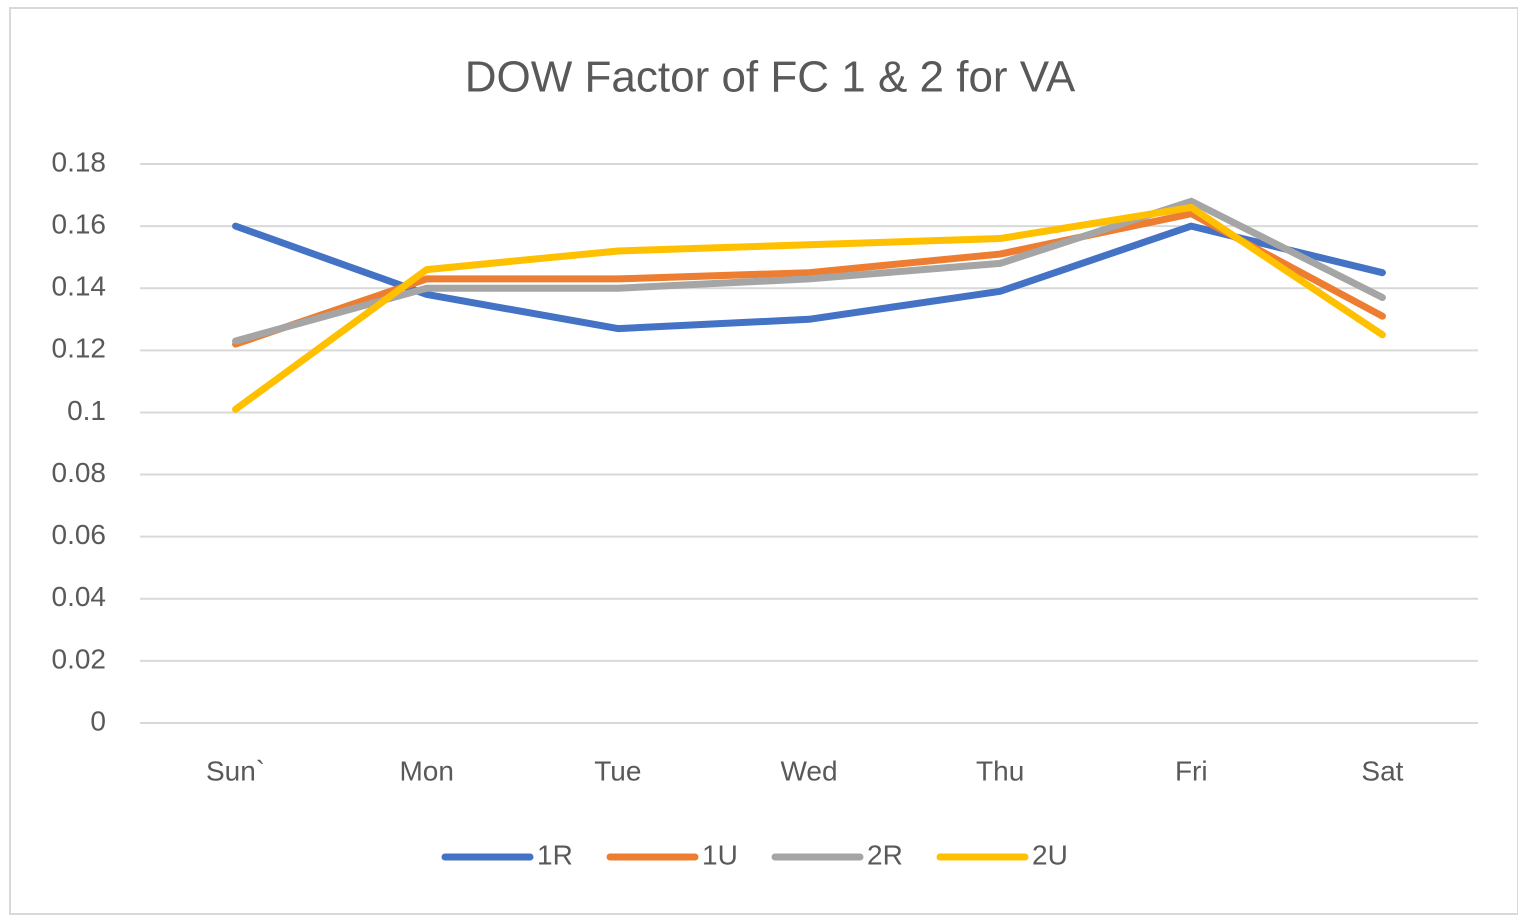  What do you see at coordinates (720, 854) in the screenshot?
I see `legend-label: 1U` at bounding box center [720, 854].